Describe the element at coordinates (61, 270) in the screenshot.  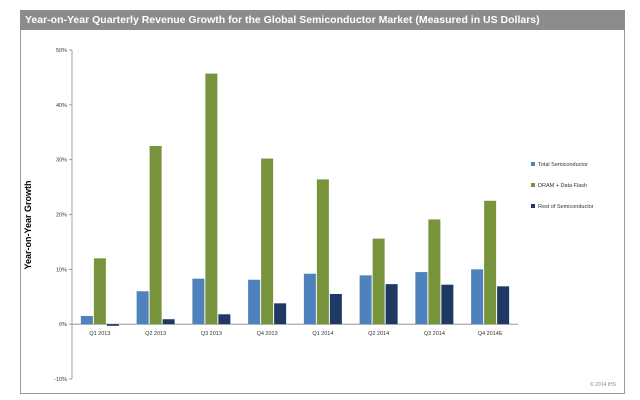
I see `y-tick-label: 10%` at that location.